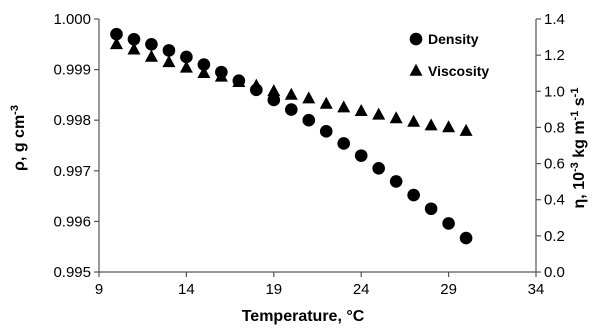 The image size is (605, 329). What do you see at coordinates (303, 316) in the screenshot?
I see `x-axis-title: Temperature, °C` at bounding box center [303, 316].